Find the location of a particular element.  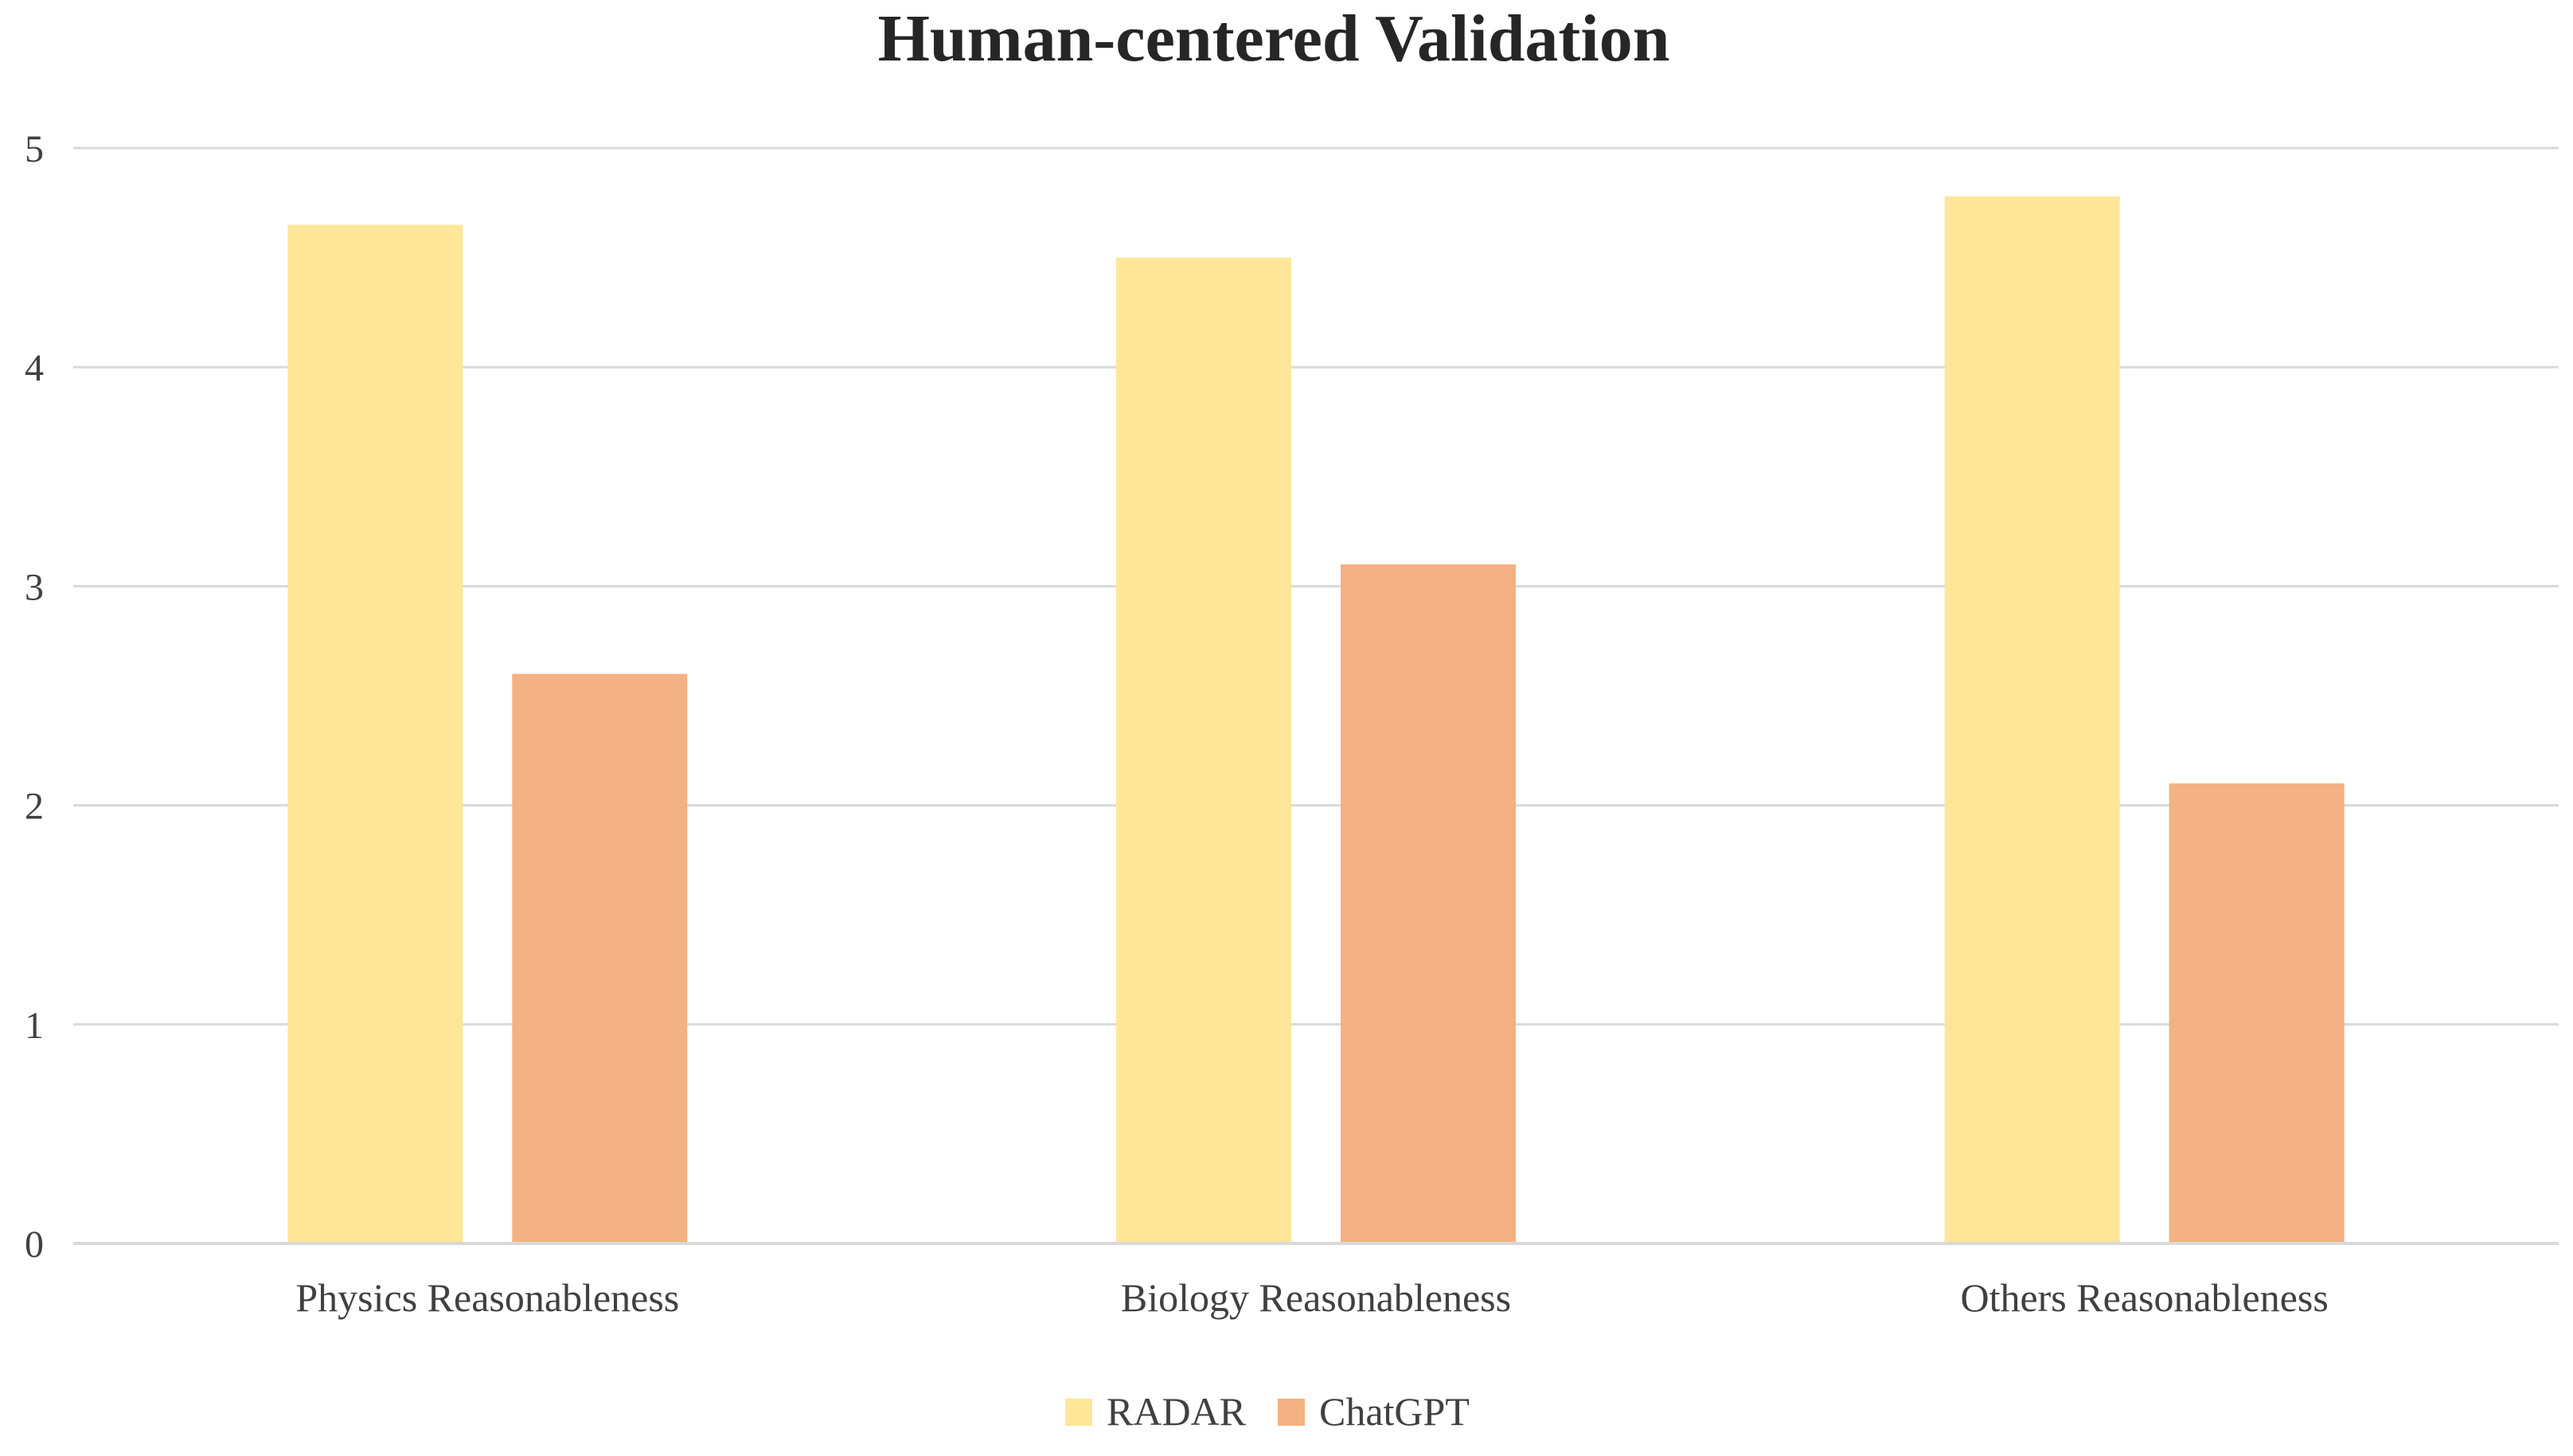

y-tick-label-0: 0 is located at coordinates (34, 1245).